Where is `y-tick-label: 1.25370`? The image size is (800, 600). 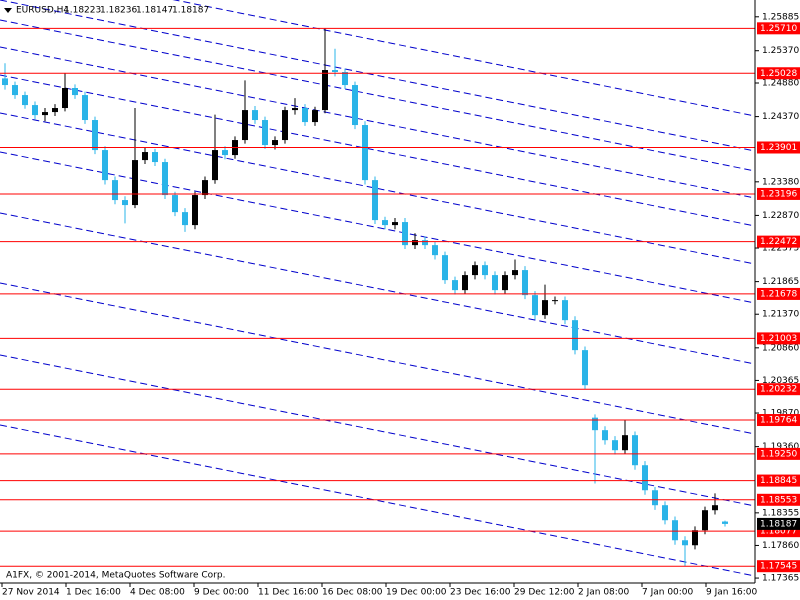
y-tick-label: 1.25370 is located at coordinates (780, 51).